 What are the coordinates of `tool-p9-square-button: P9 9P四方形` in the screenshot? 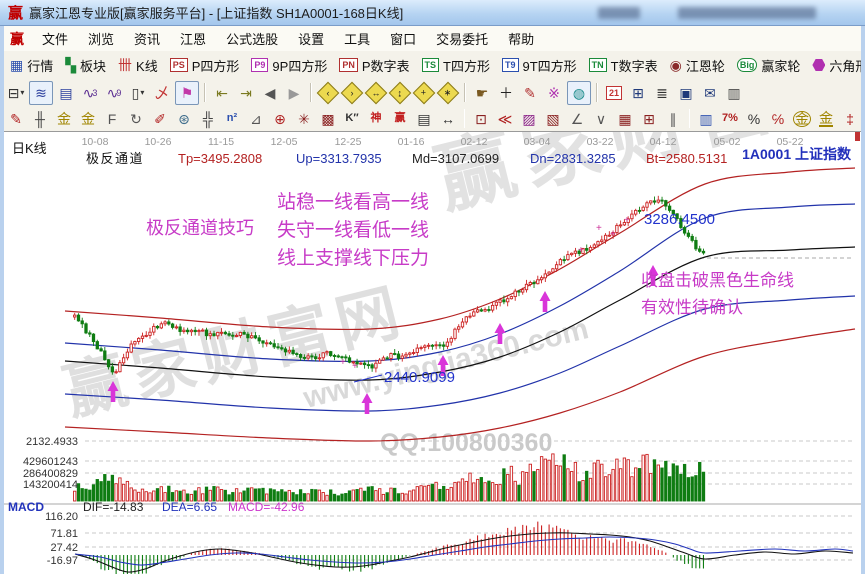 It's located at (289, 65).